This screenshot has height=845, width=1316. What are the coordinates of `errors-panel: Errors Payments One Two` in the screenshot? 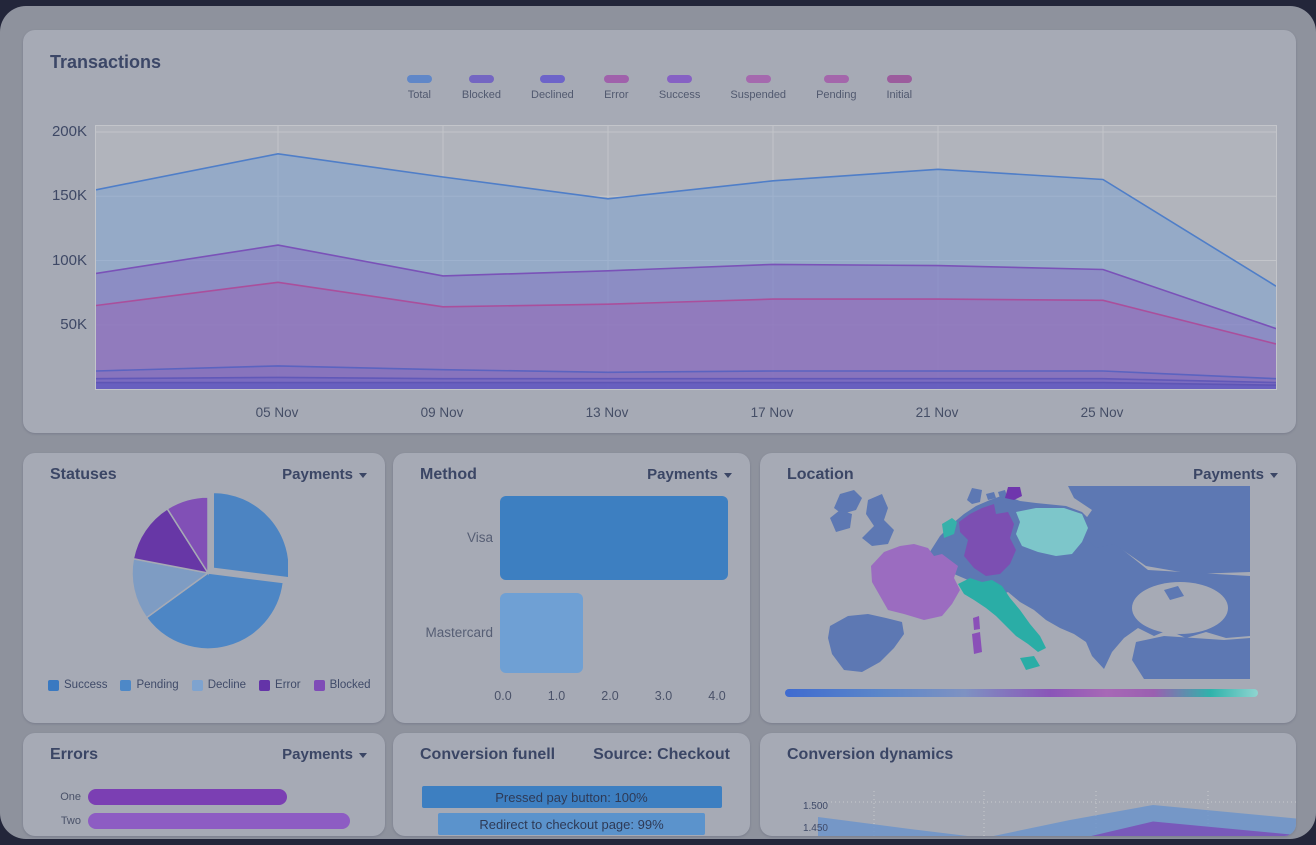 It's located at (204, 784).